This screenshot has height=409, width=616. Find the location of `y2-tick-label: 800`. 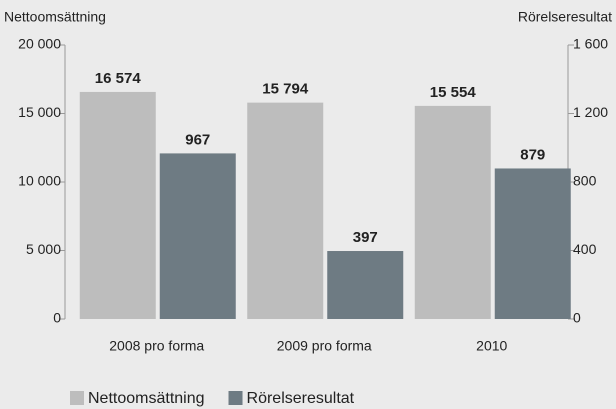

y2-tick-label: 800 is located at coordinates (585, 181).